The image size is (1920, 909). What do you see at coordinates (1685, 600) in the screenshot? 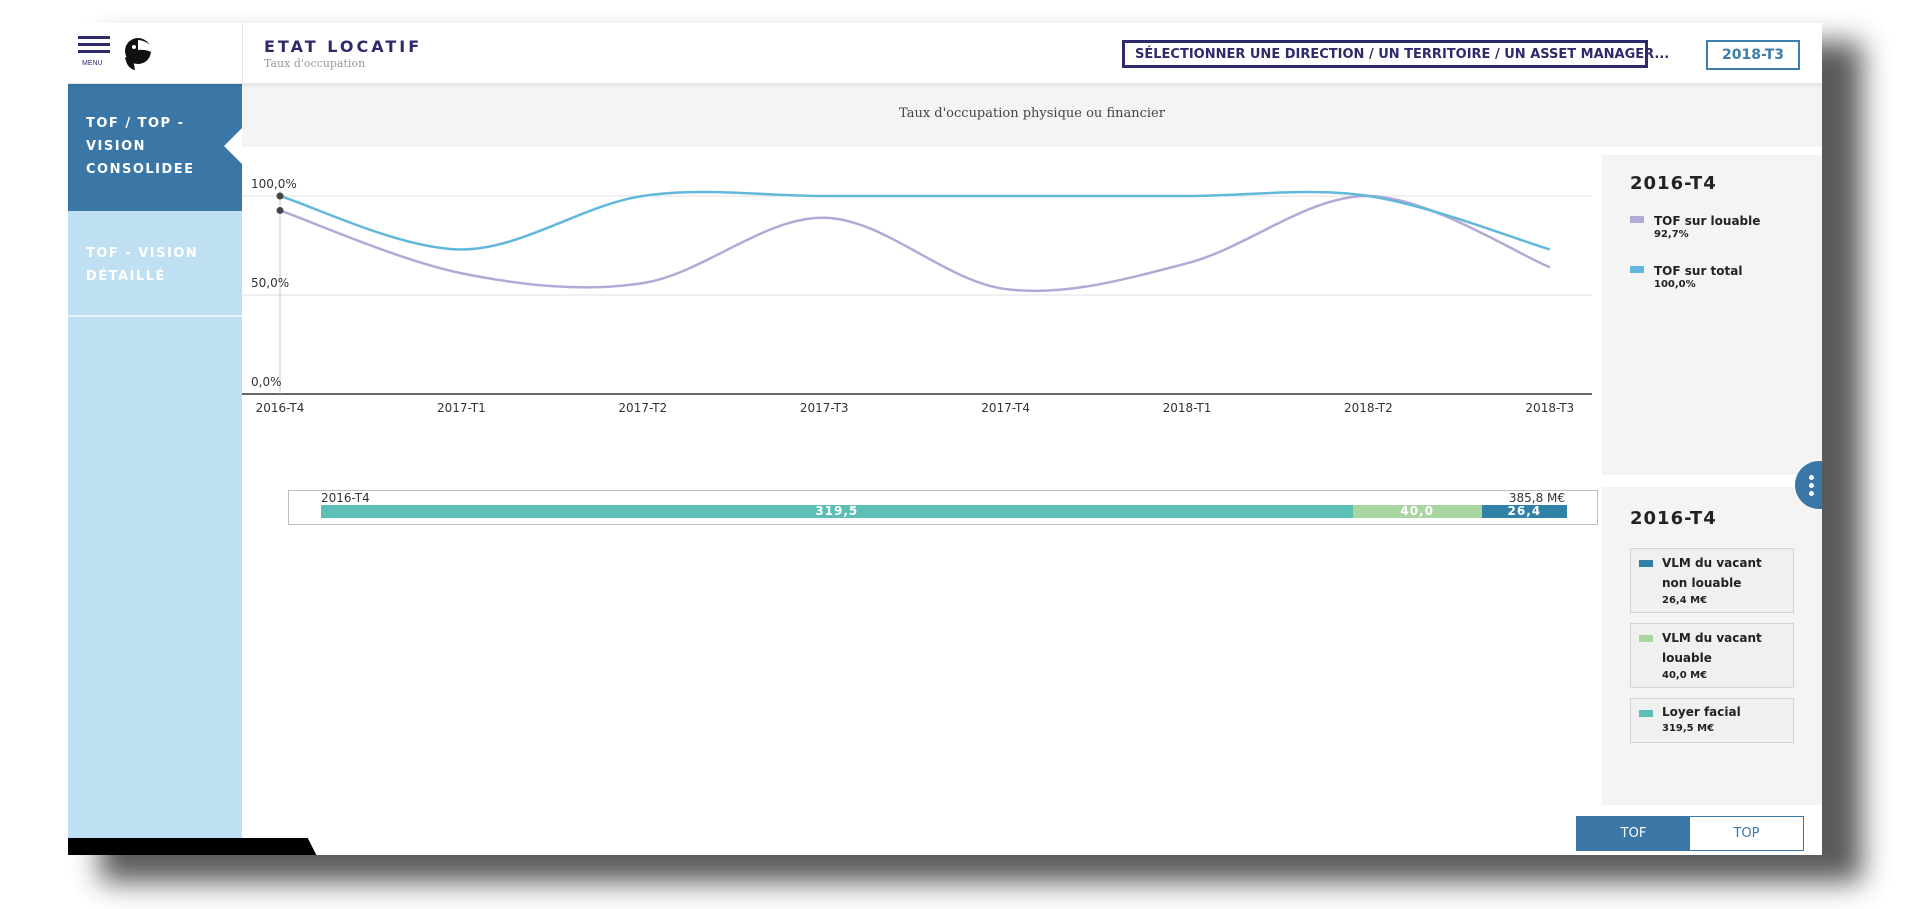
I see `legend-item-value: 26,4 M€` at bounding box center [1685, 600].